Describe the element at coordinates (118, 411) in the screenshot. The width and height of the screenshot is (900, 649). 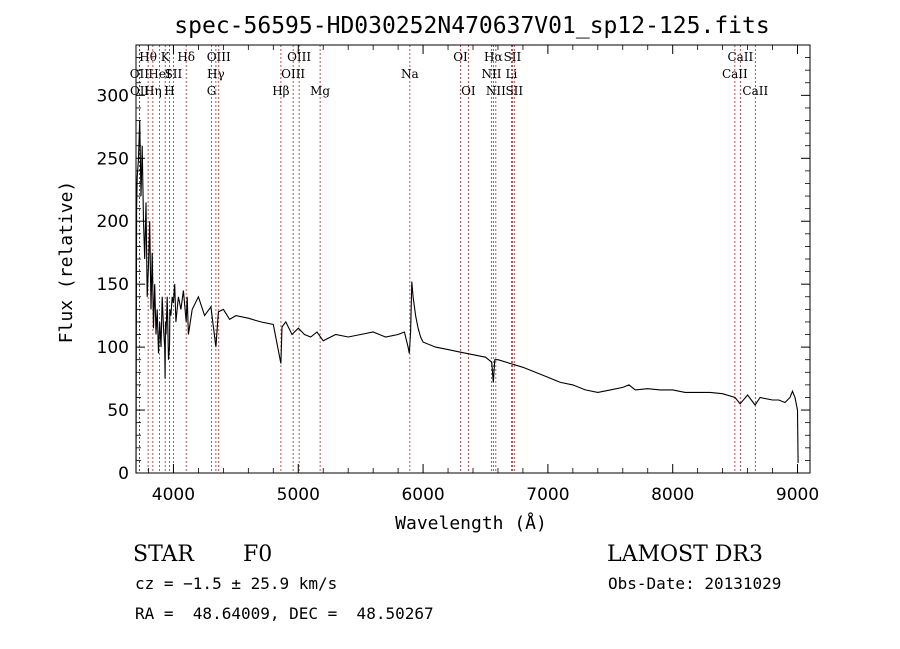
I see `y-tick-label: 50` at that location.